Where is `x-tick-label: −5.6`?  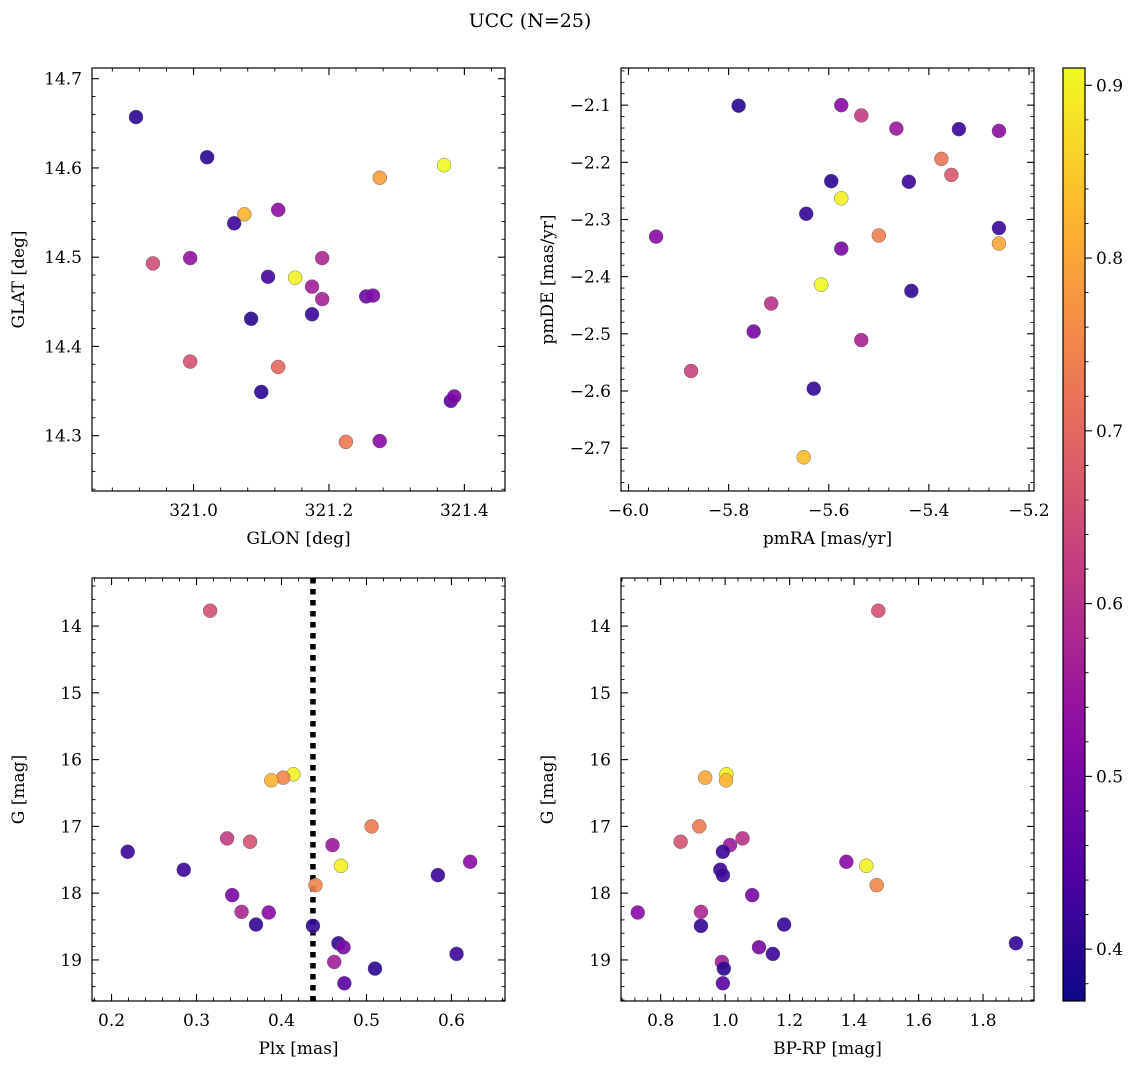 x-tick-label: −5.6 is located at coordinates (828, 511).